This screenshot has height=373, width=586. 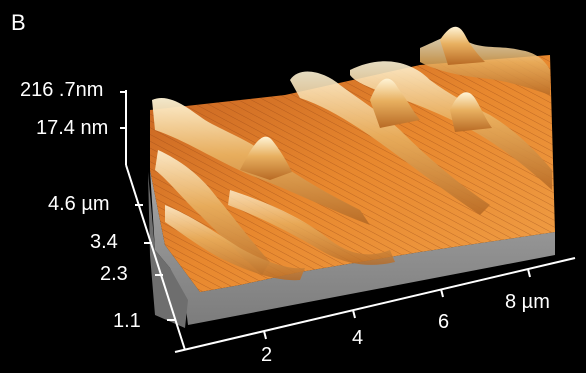 I want to click on y-axis-tick-label-3: 2.3, so click(x=114, y=274).